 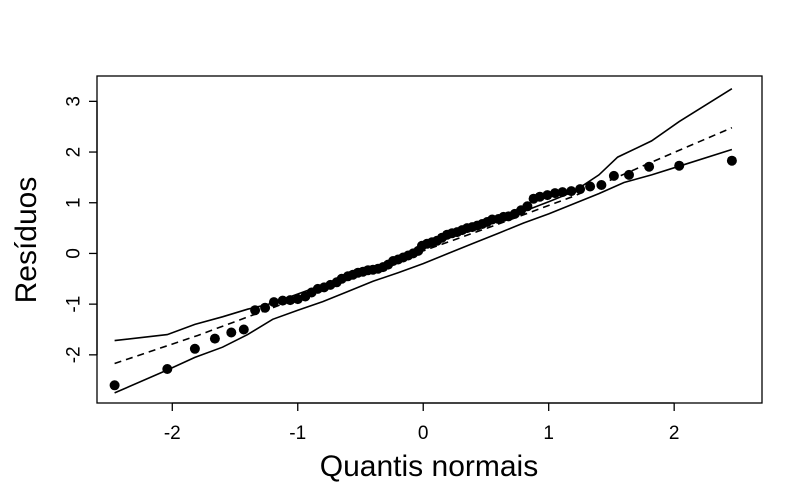 What do you see at coordinates (172, 433) in the screenshot?
I see `x-tick-label: -2` at bounding box center [172, 433].